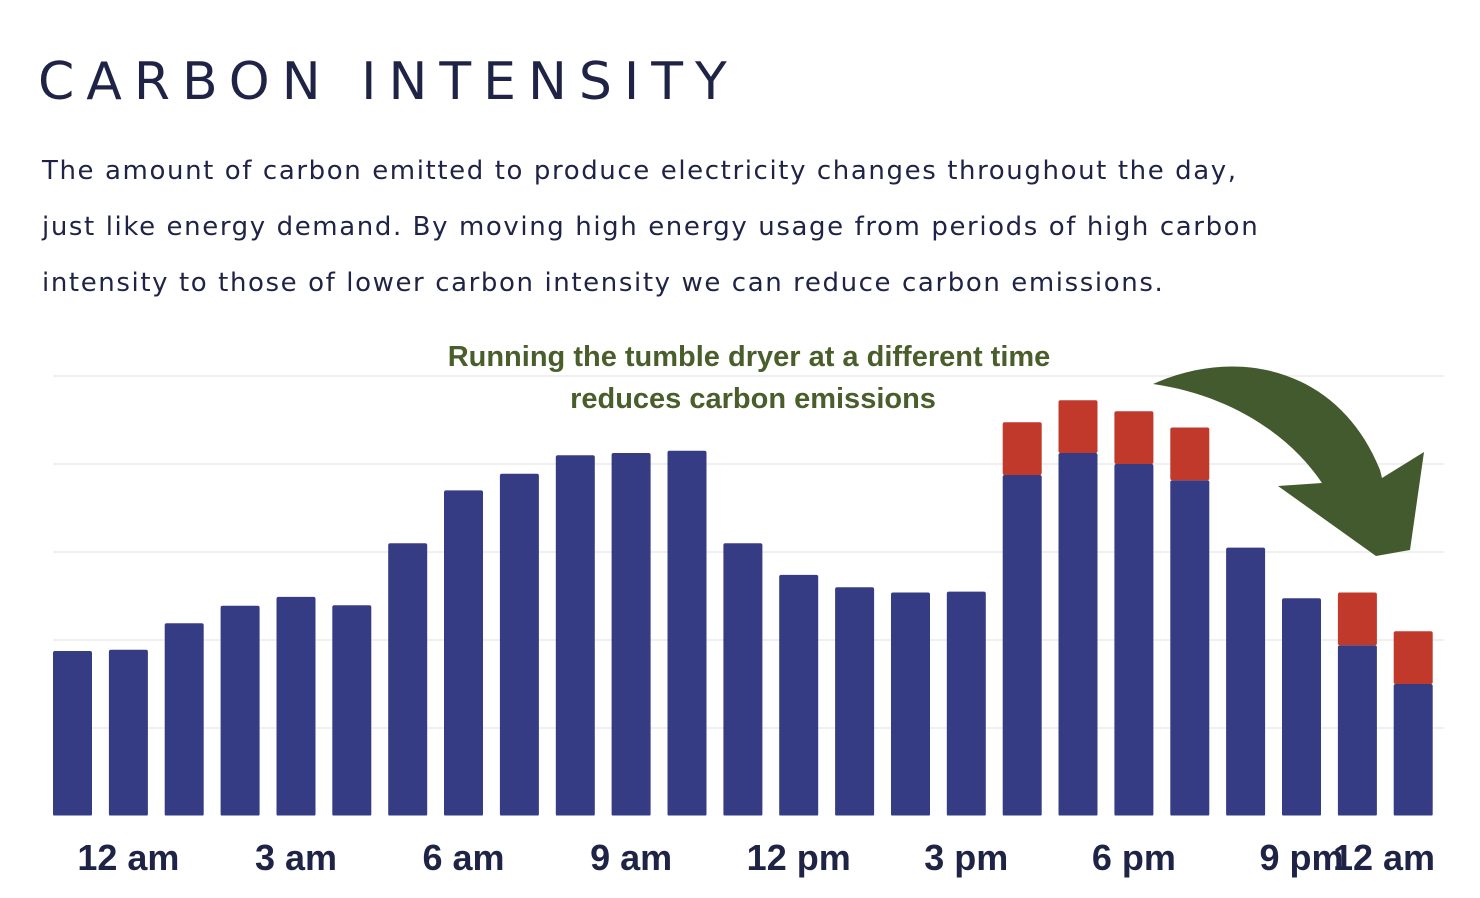  I want to click on annotation-line-2: reduces carbon emissions, so click(753, 399).